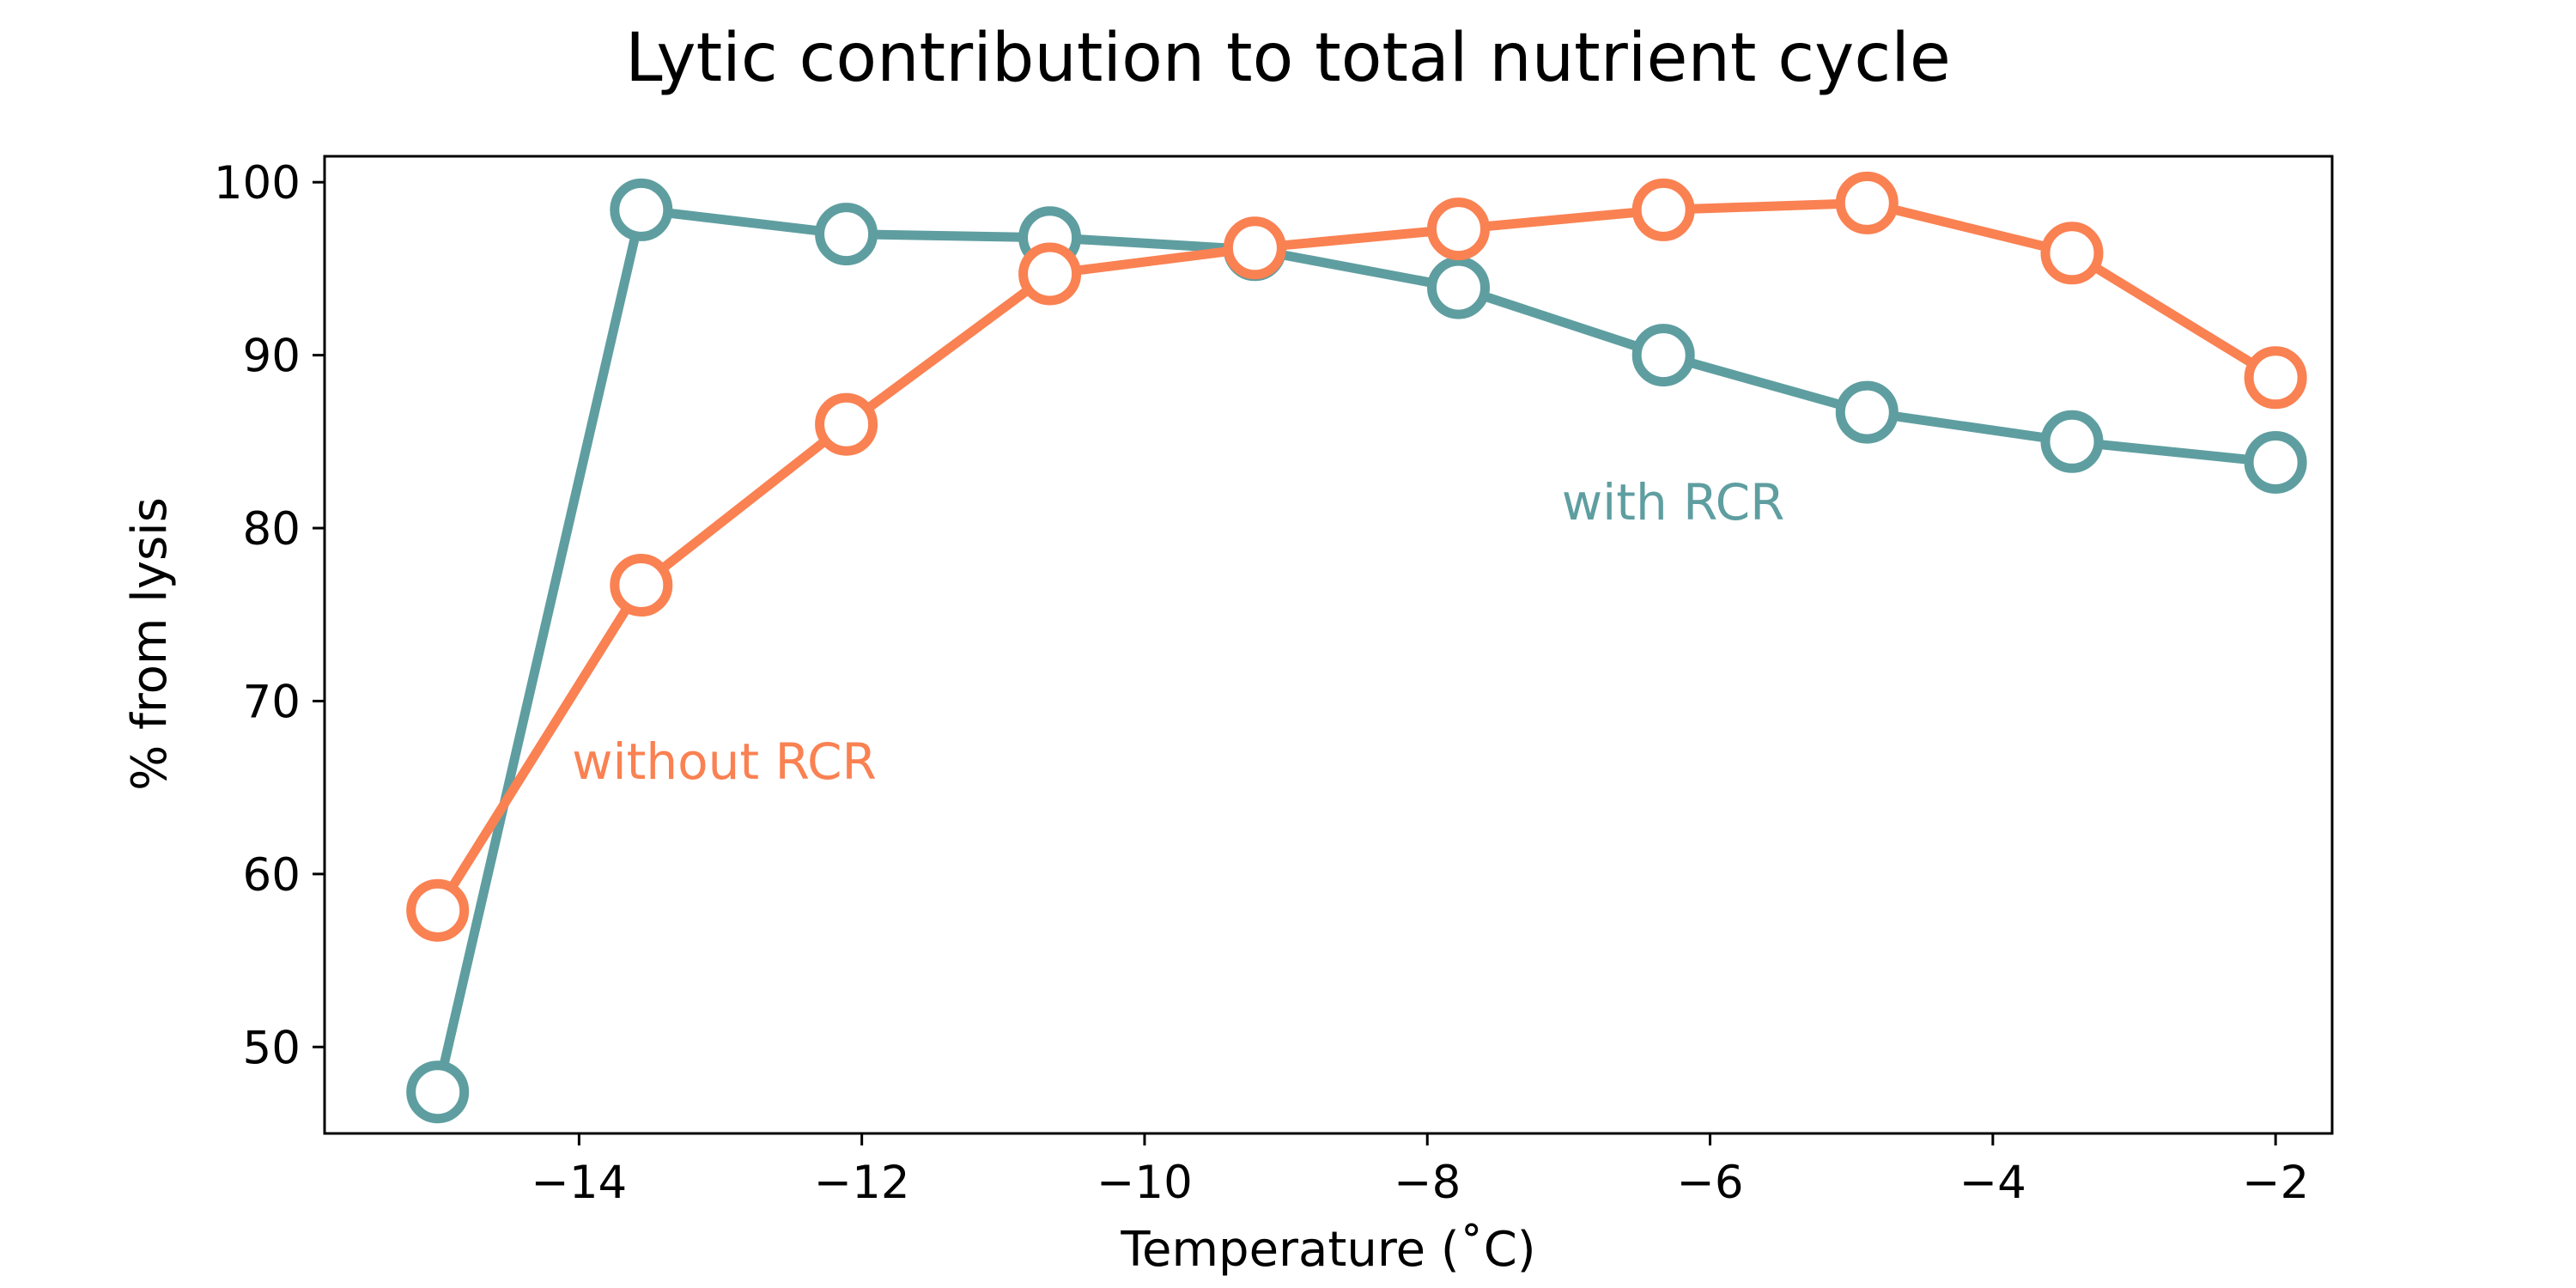 Image resolution: width=2576 pixels, height=1288 pixels. Describe the element at coordinates (272, 530) in the screenshot. I see `y-tick-label: 80` at that location.